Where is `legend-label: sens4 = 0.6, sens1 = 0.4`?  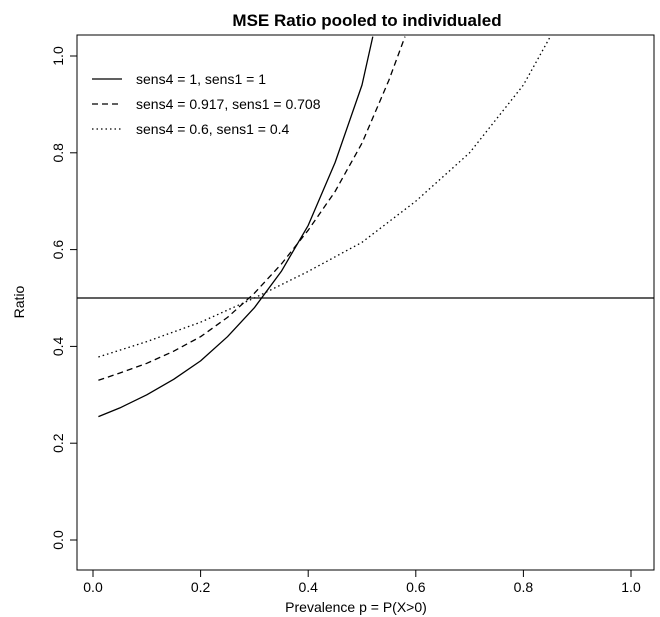
legend-label: sens4 = 0.6, sens1 = 0.4 is located at coordinates (213, 129).